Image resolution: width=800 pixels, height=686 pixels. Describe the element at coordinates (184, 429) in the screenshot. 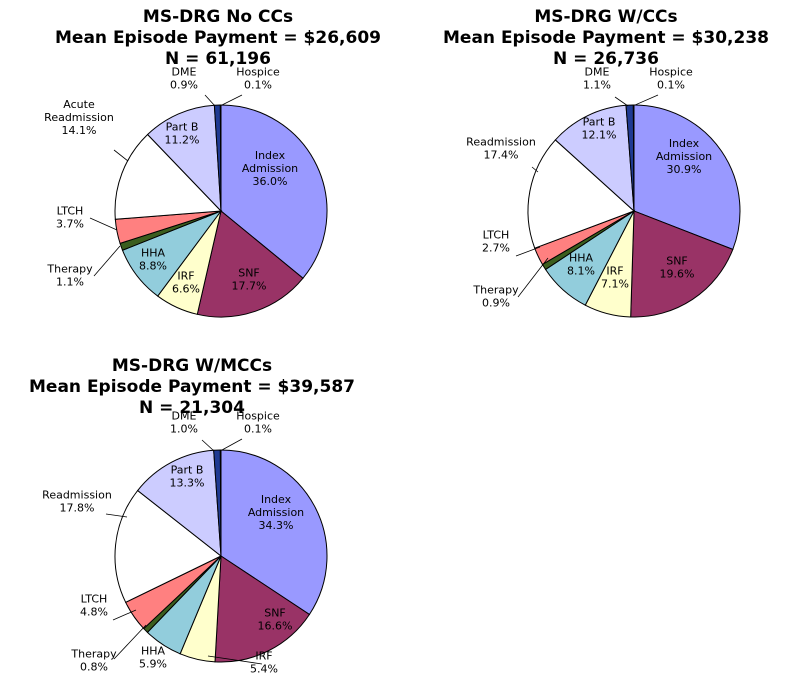

I see `slice-label-line: 1.0%` at that location.